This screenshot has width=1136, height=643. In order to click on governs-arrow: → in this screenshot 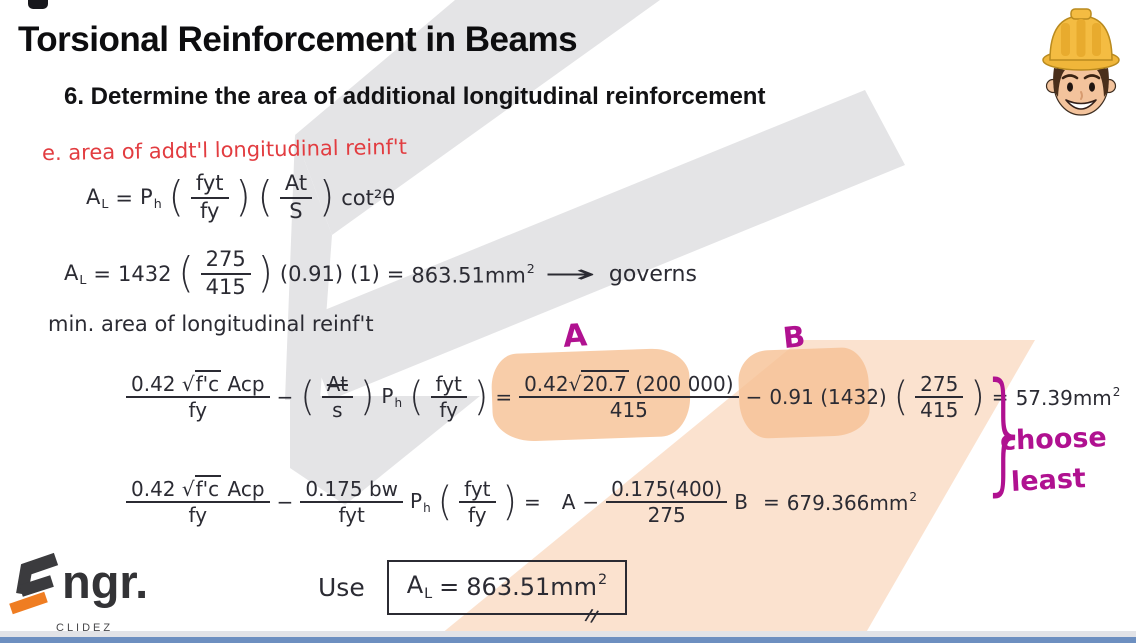, I will do `click(570, 274)`.